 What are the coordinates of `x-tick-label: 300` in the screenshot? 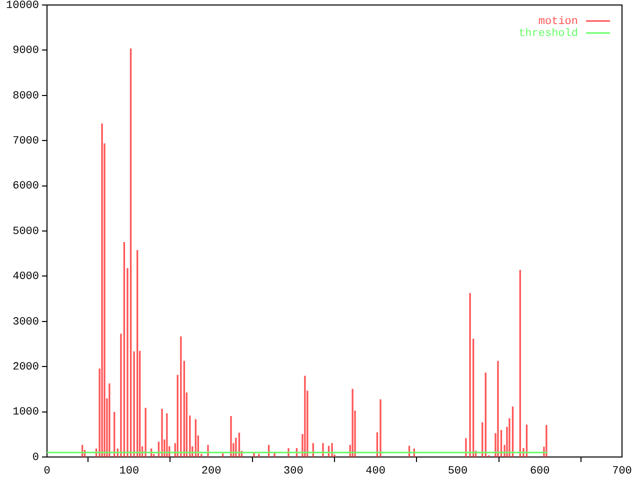 It's located at (294, 471).